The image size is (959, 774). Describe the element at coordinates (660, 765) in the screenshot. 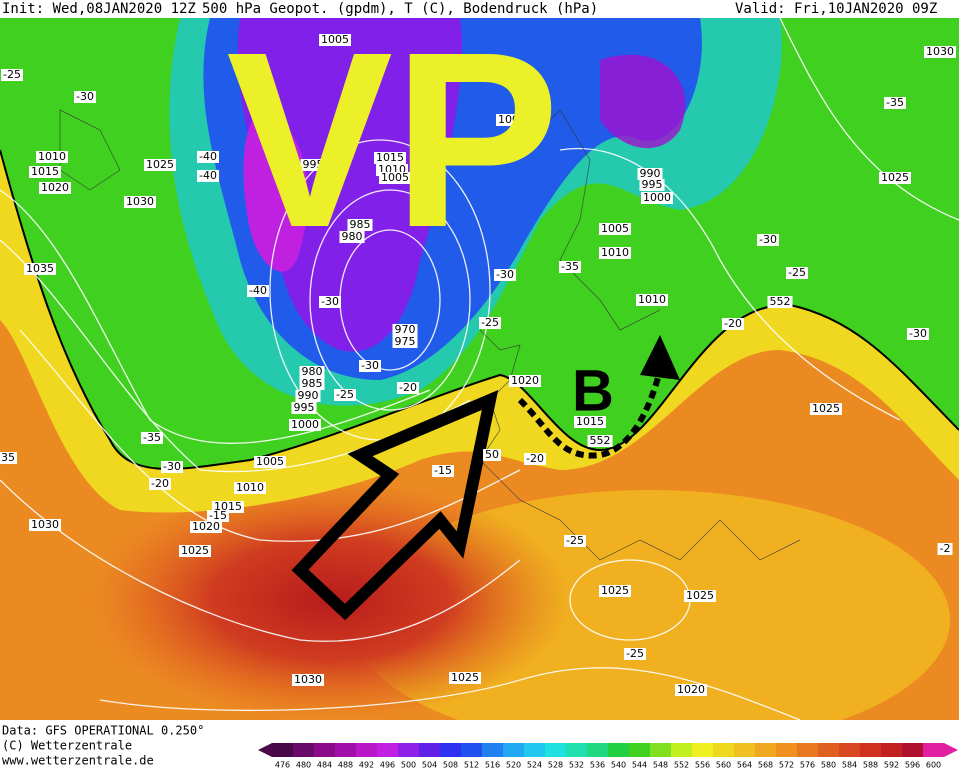

I see `colorbar-label: 548` at that location.